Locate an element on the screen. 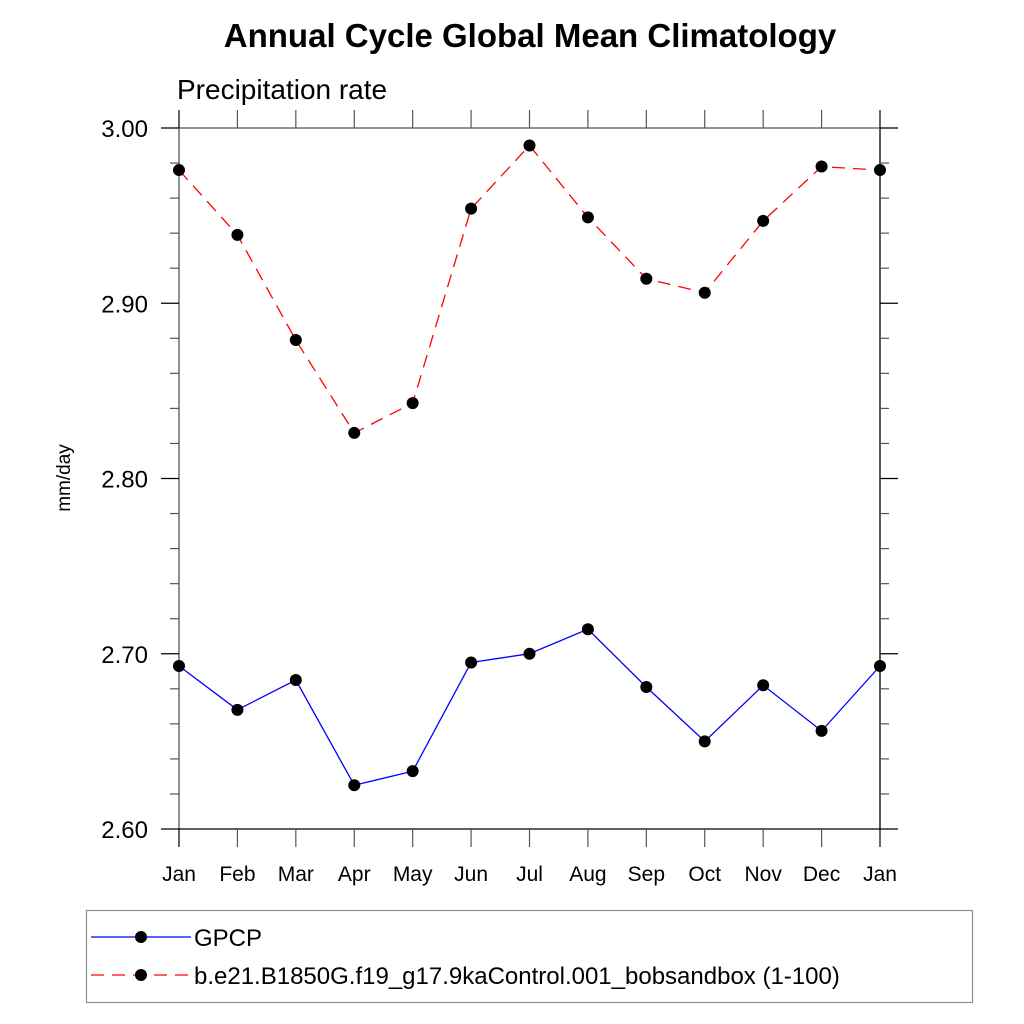  legend-marker-gpcp is located at coordinates (141, 937).